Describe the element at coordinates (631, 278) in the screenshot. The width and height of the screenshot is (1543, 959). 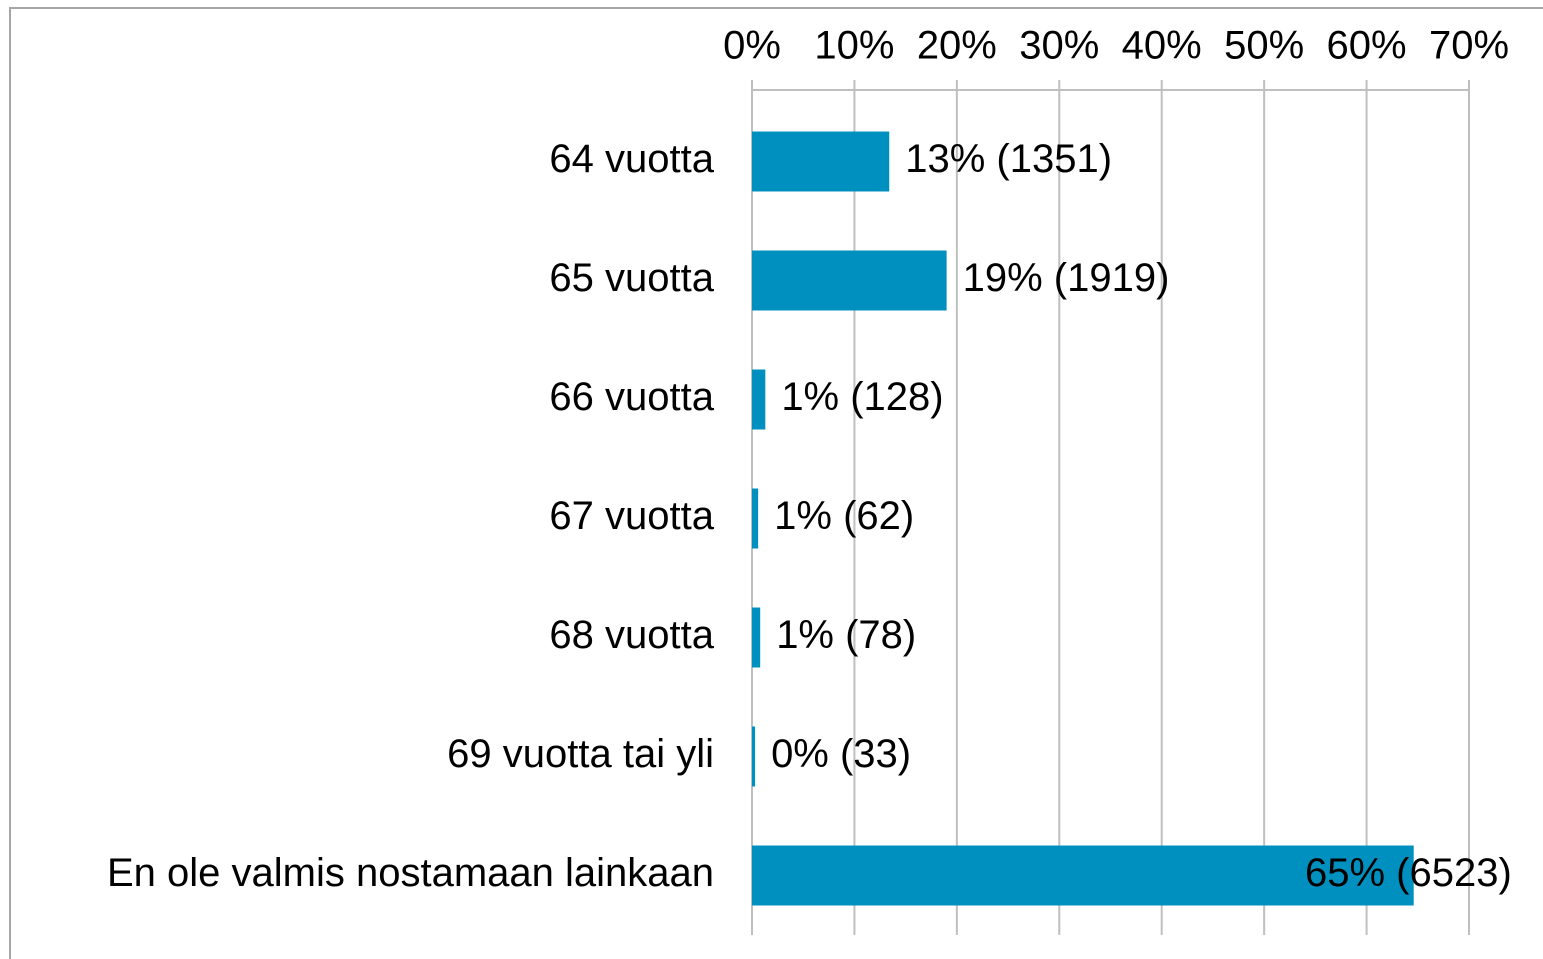
I see `y-tick-label: 65 vuotta` at that location.